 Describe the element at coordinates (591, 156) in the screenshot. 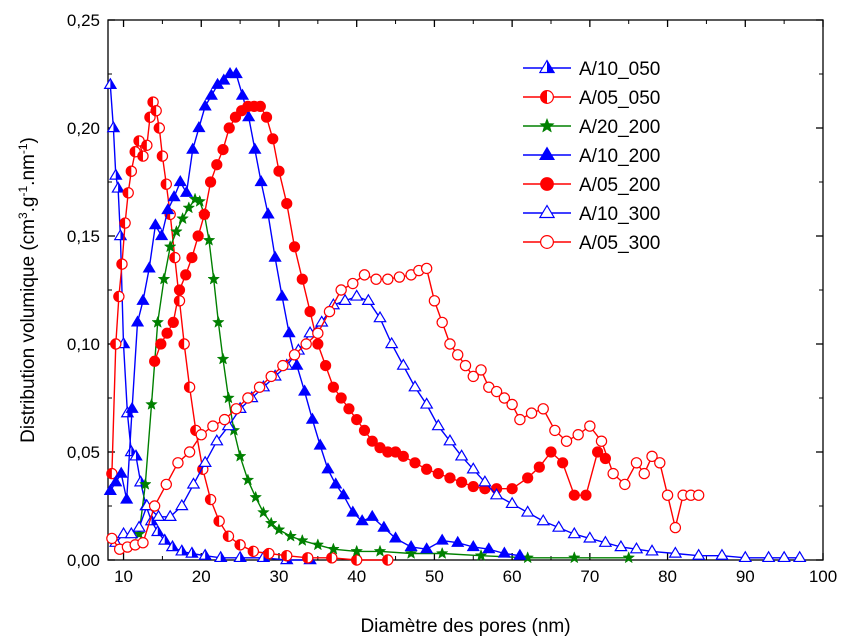

I see `legend-item: A/10_200` at that location.